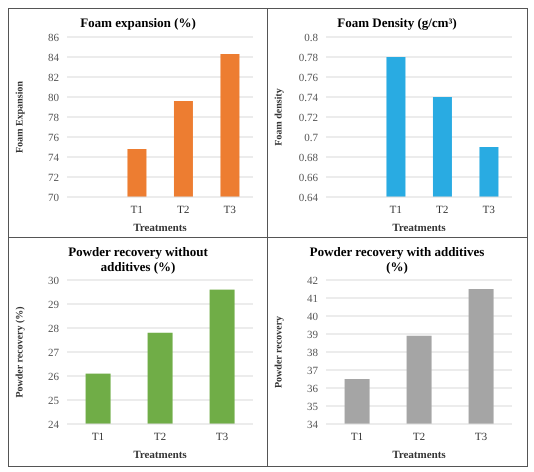 The image size is (534, 472). What do you see at coordinates (312, 280) in the screenshot?
I see `y-tick-label: 42` at bounding box center [312, 280].